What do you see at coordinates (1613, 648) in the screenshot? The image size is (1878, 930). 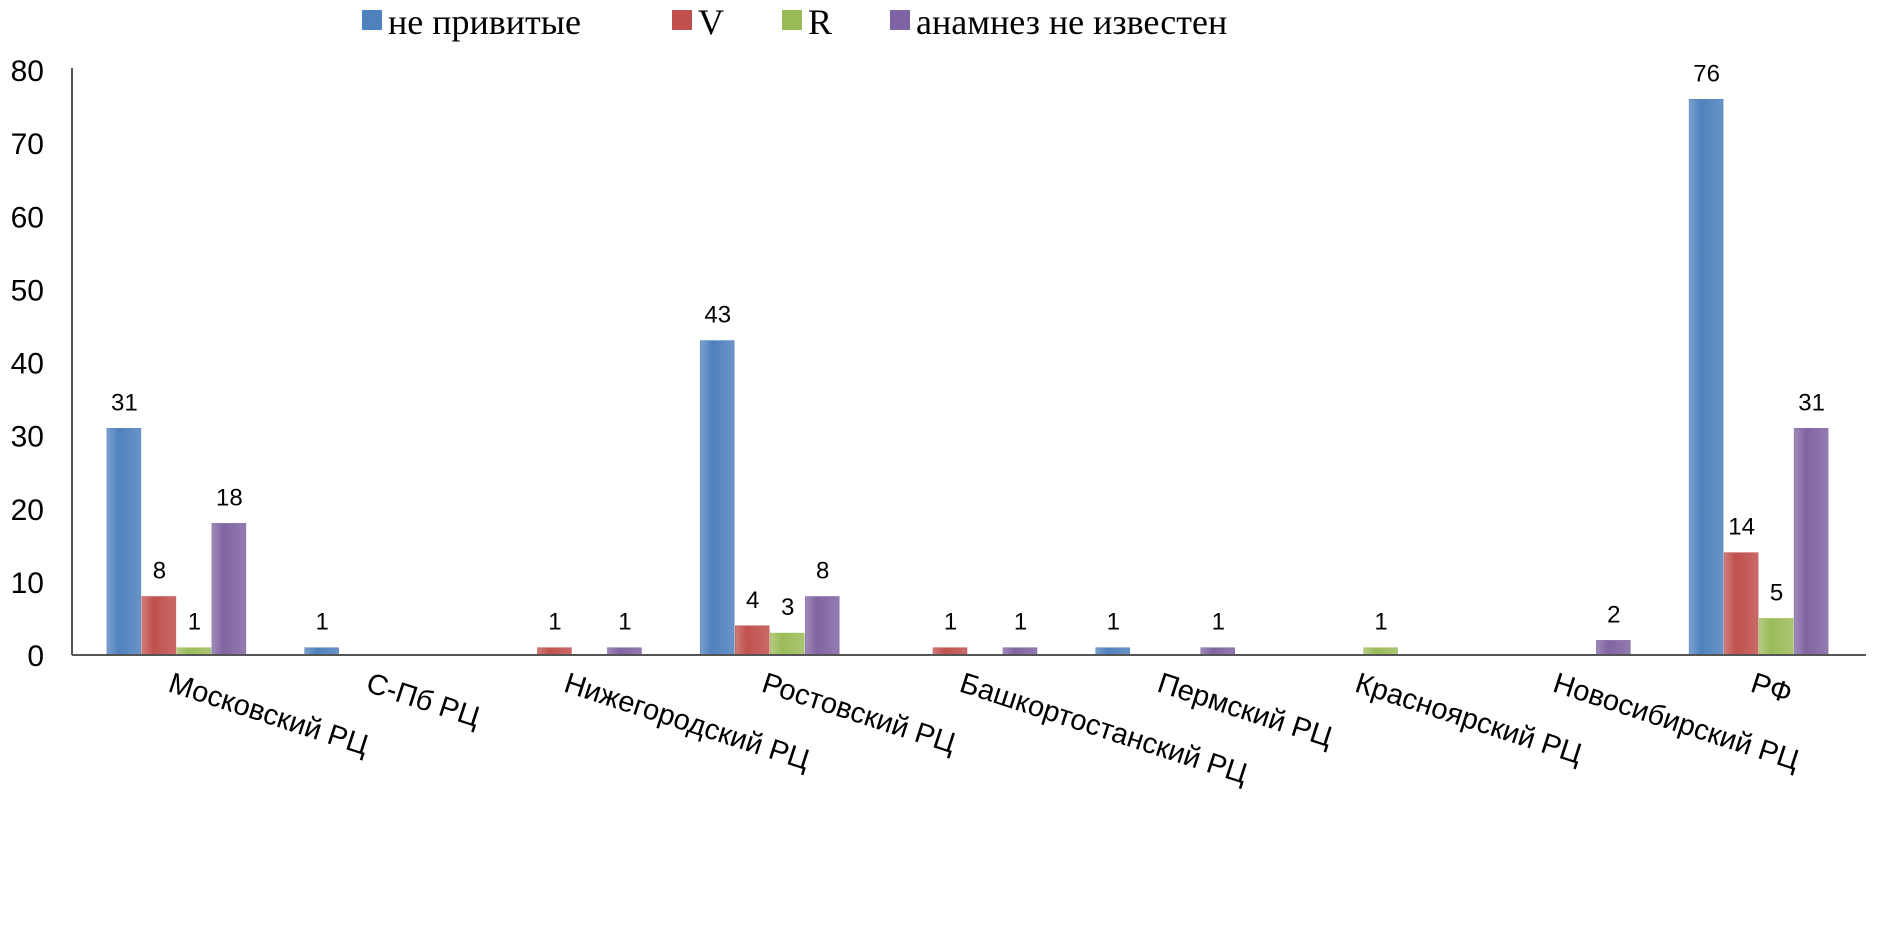 I see `bar-анамнез-не-известен-новосибирский-рц` at bounding box center [1613, 648].